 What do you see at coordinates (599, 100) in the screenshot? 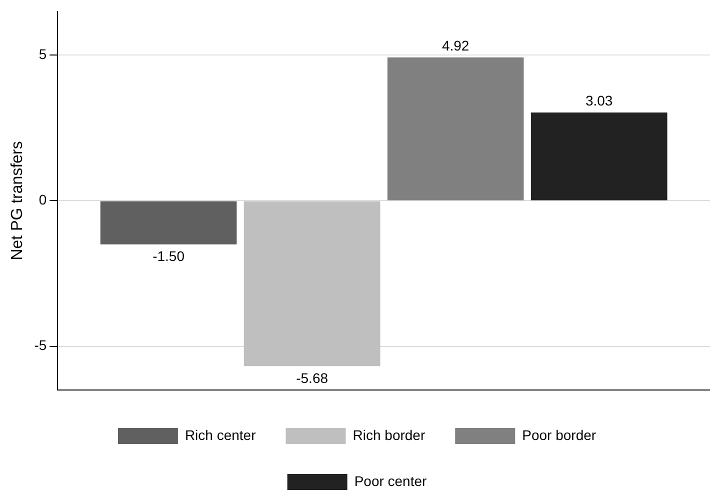
I see `data-label: 3.03` at bounding box center [599, 100].